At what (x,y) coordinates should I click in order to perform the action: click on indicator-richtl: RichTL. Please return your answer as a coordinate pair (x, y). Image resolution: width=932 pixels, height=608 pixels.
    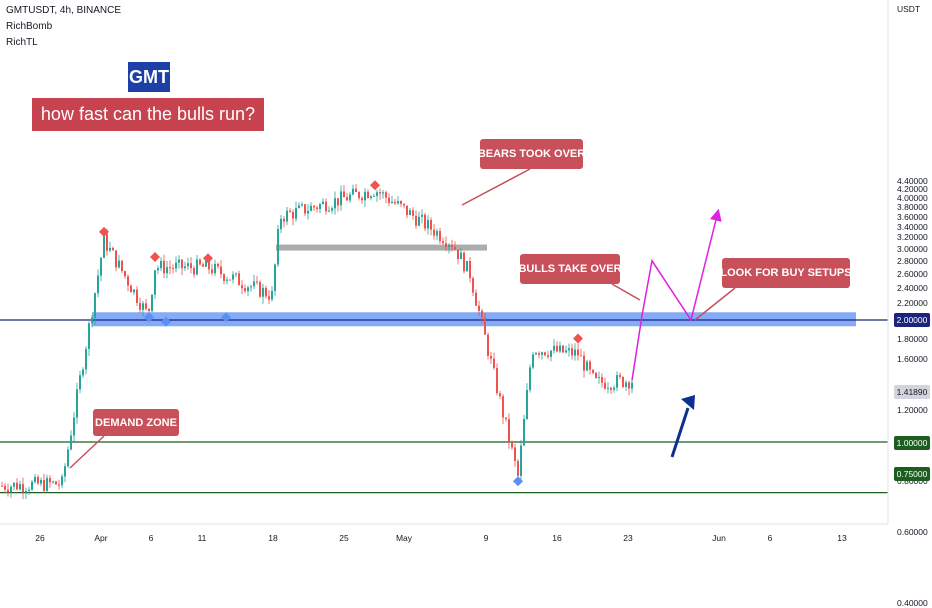
    Looking at the image, I should click on (22, 42).